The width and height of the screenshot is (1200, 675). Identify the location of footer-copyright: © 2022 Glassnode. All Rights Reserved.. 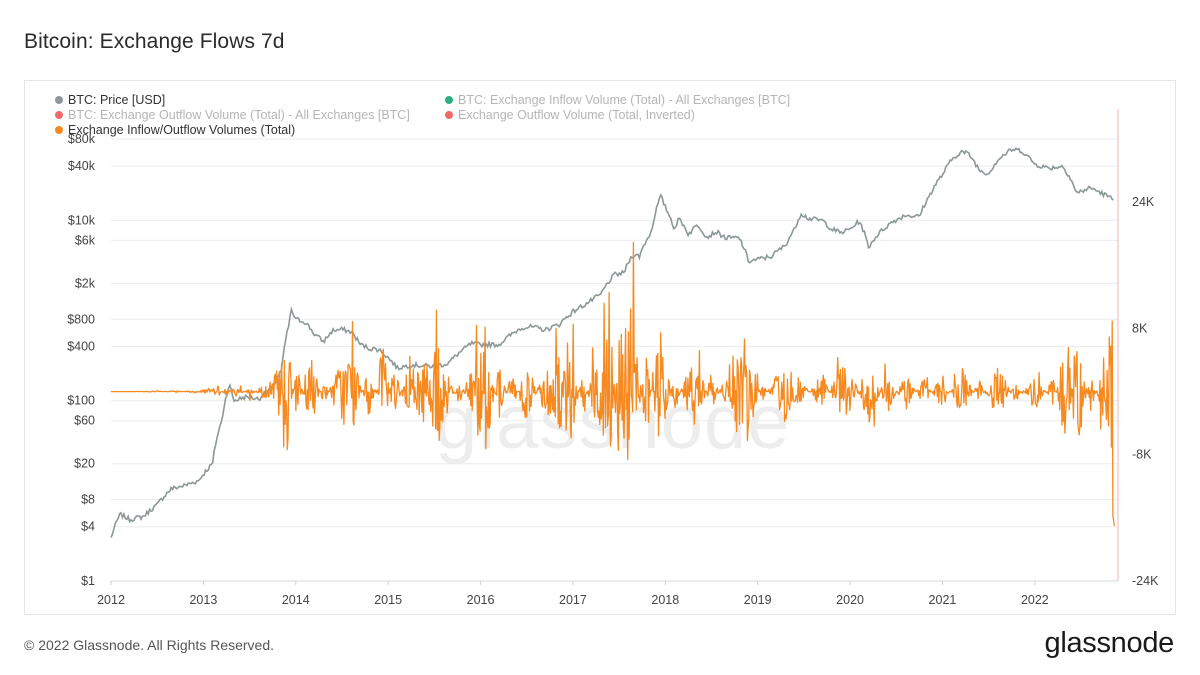
(149, 645).